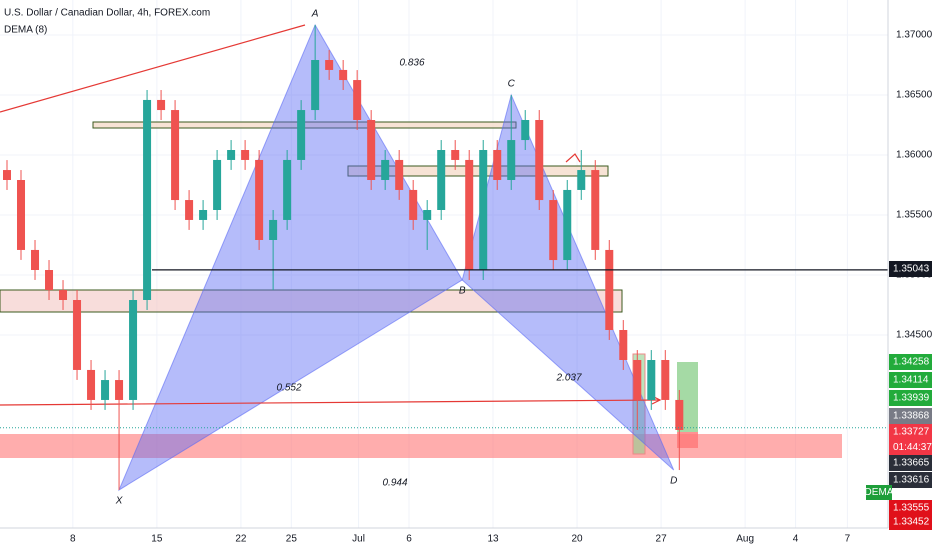 The height and width of the screenshot is (550, 932). Describe the element at coordinates (879, 492) in the screenshot. I see `indicator-tag` at that location.